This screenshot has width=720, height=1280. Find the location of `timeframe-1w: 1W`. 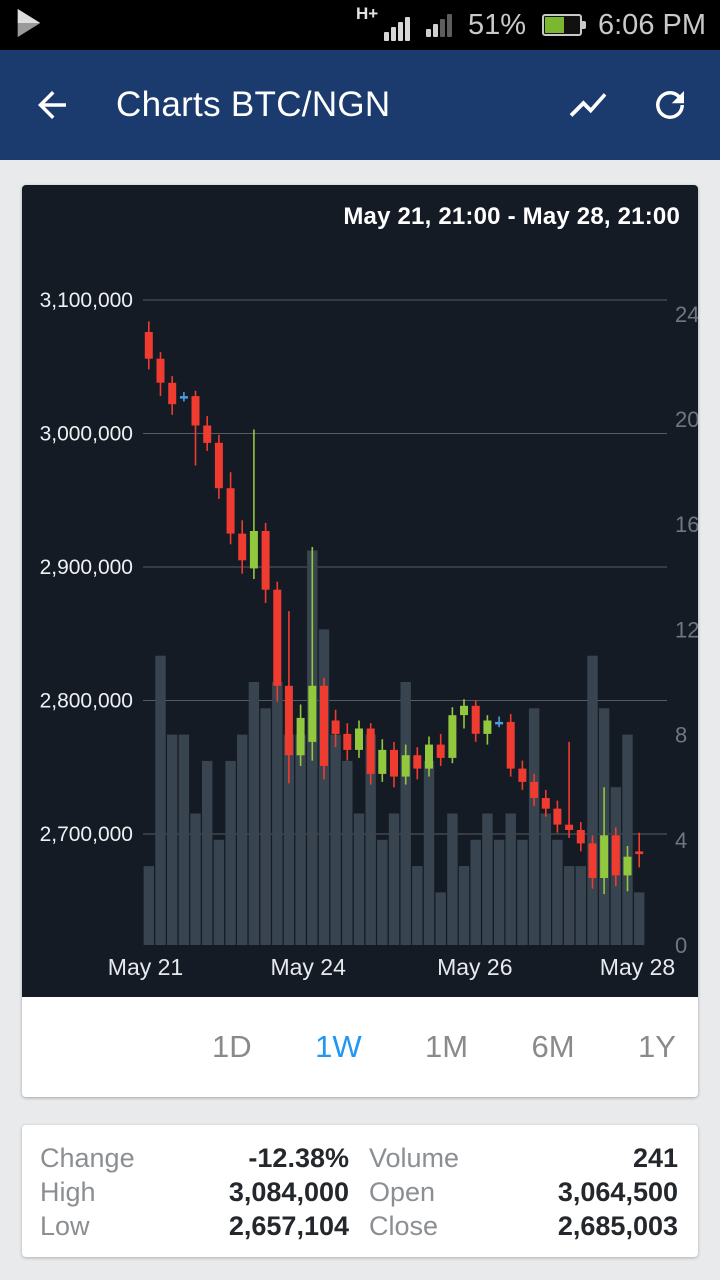

timeframe-1w: 1W is located at coordinates (338, 1047).